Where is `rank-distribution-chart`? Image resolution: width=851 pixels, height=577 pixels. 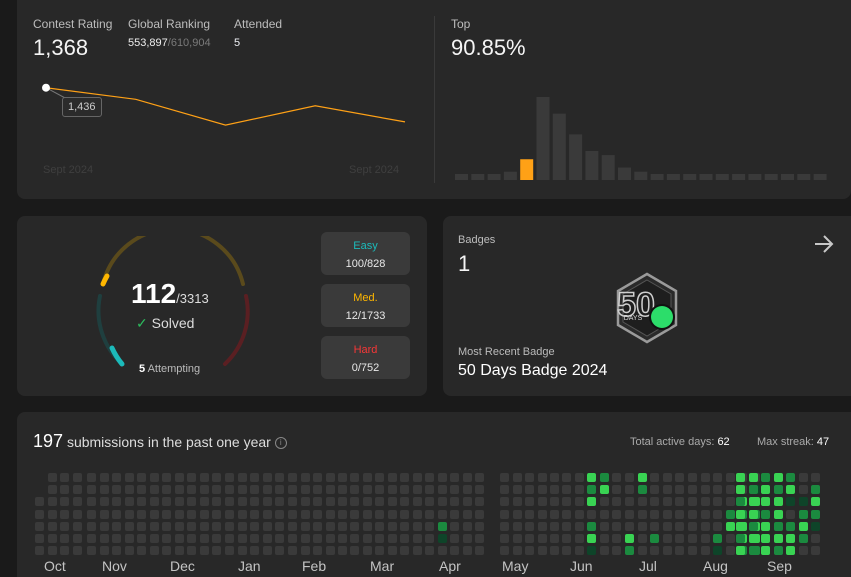
rank-distribution-chart is located at coordinates (643, 136).